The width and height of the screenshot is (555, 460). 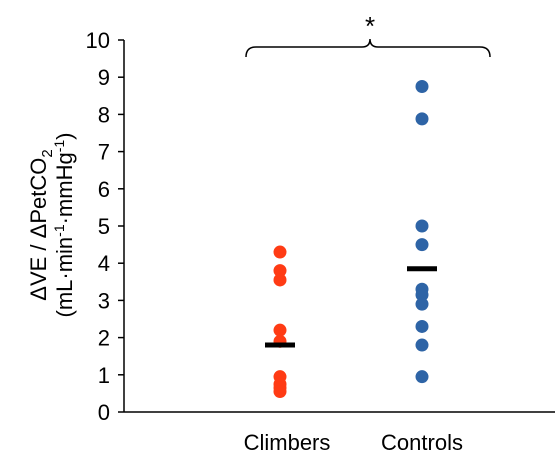 What do you see at coordinates (104, 226) in the screenshot?
I see `y-tick-label: 5` at bounding box center [104, 226].